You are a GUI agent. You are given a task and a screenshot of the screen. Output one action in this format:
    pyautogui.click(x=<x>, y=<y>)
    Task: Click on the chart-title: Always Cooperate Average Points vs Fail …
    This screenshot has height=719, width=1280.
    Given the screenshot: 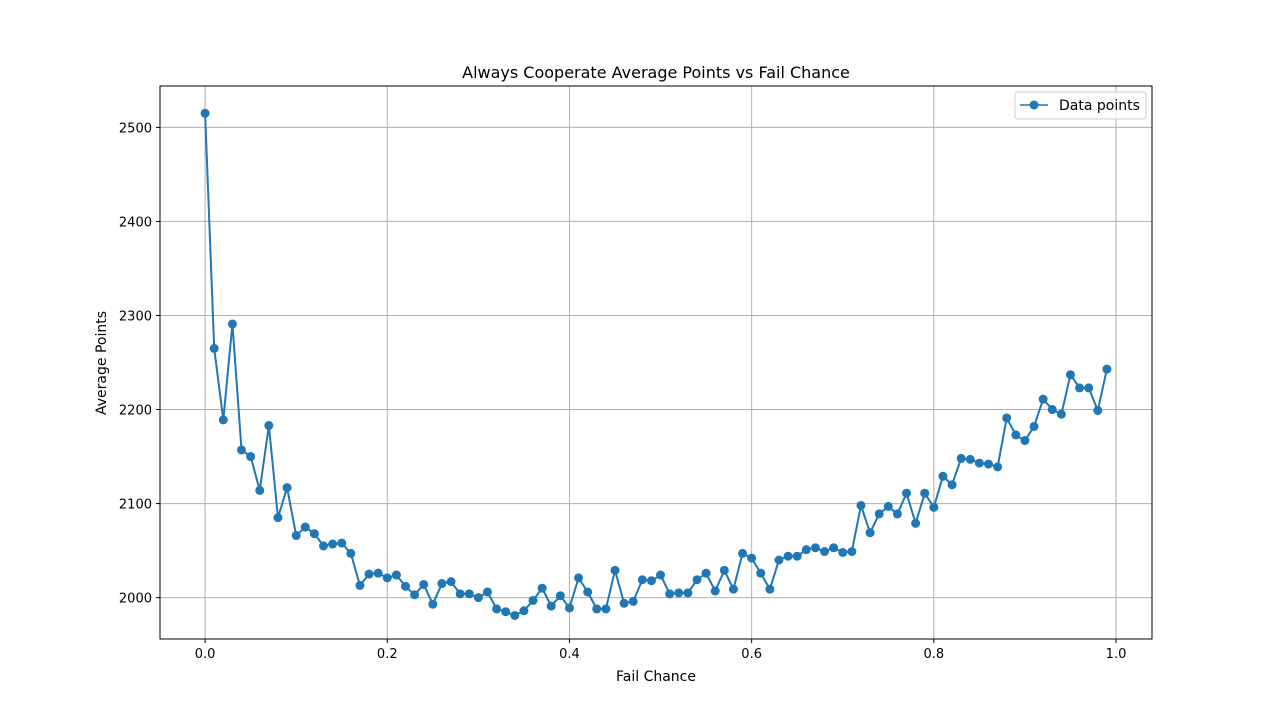 What is the action you would take?
    pyautogui.click(x=656, y=72)
    